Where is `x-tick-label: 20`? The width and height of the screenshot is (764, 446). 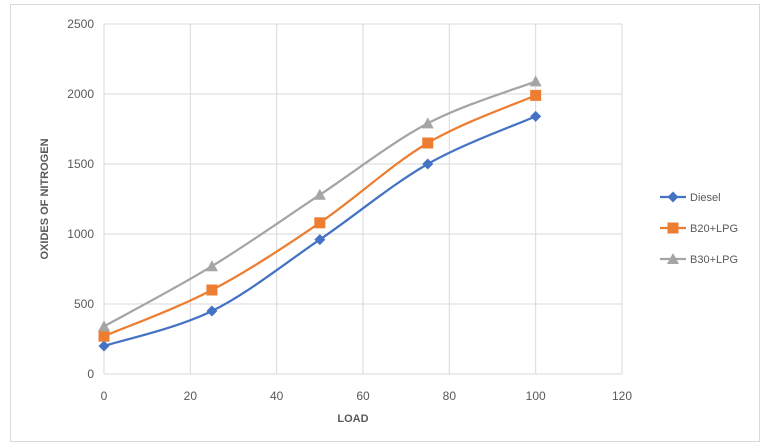
x-tick-label: 20 is located at coordinates (191, 396).